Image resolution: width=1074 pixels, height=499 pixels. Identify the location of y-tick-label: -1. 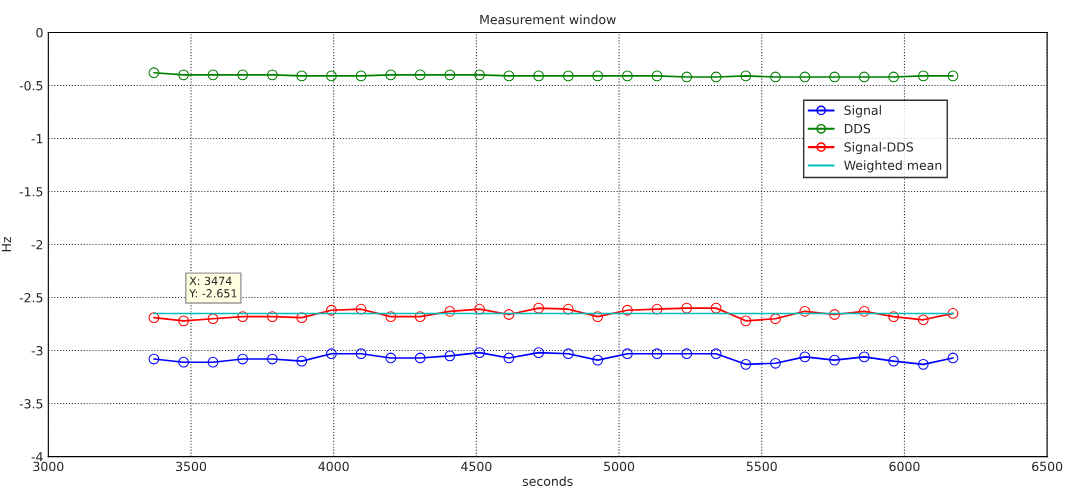
(37, 139).